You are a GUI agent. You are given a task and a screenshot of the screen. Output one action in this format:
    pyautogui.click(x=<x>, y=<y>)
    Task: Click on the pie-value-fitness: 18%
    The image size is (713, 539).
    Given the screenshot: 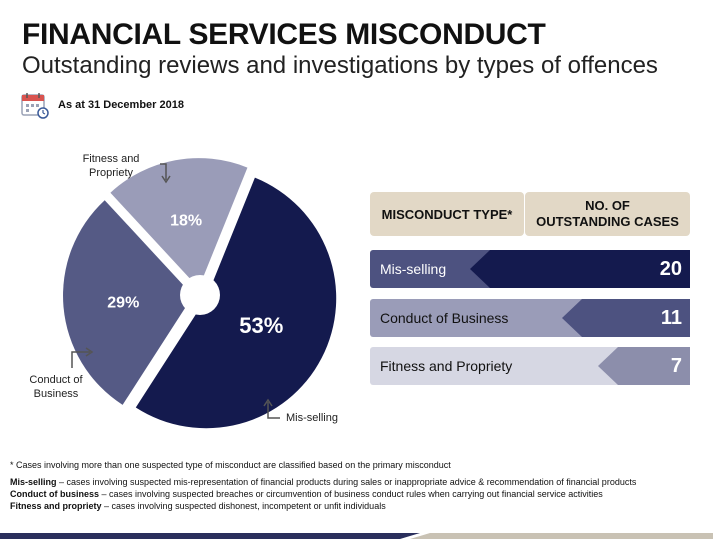 What is the action you would take?
    pyautogui.click(x=186, y=220)
    